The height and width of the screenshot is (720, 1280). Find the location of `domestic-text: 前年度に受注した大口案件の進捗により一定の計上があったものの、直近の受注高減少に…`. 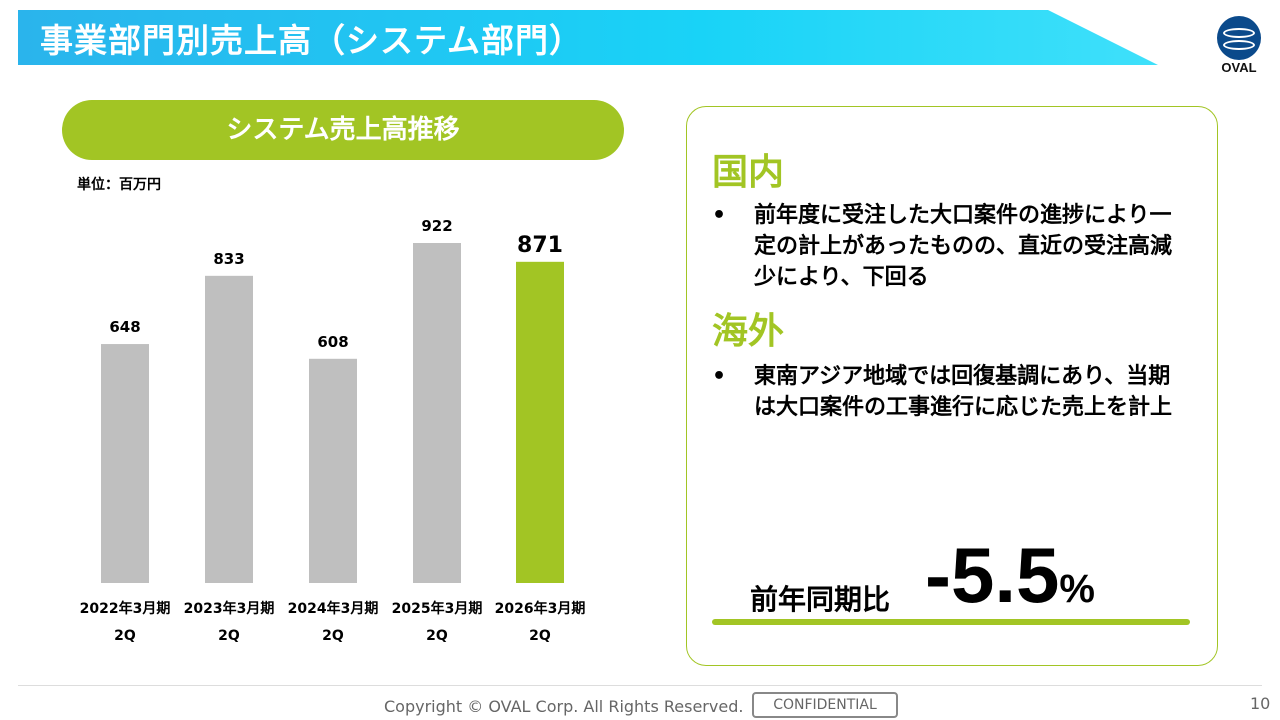

domestic-text: 前年度に受注した大口案件の進捗により一定の計上があったものの、直近の受注高減少に… is located at coordinates (952, 246).